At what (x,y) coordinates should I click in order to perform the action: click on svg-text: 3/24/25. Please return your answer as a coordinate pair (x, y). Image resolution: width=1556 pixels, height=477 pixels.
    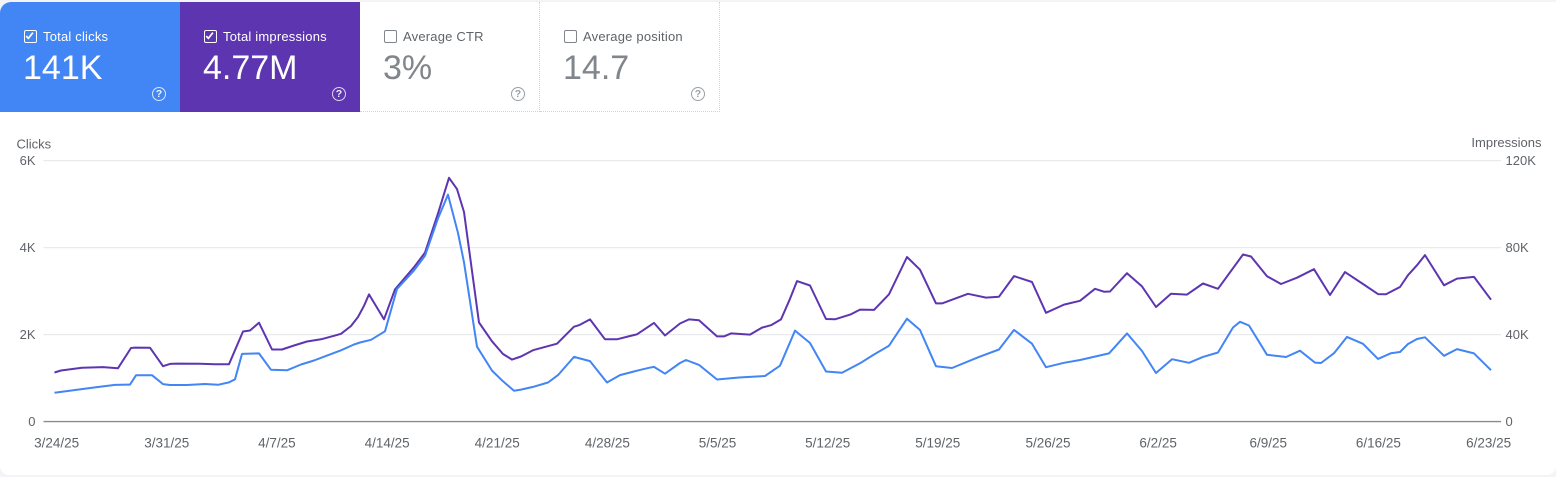
    Looking at the image, I should click on (56, 443).